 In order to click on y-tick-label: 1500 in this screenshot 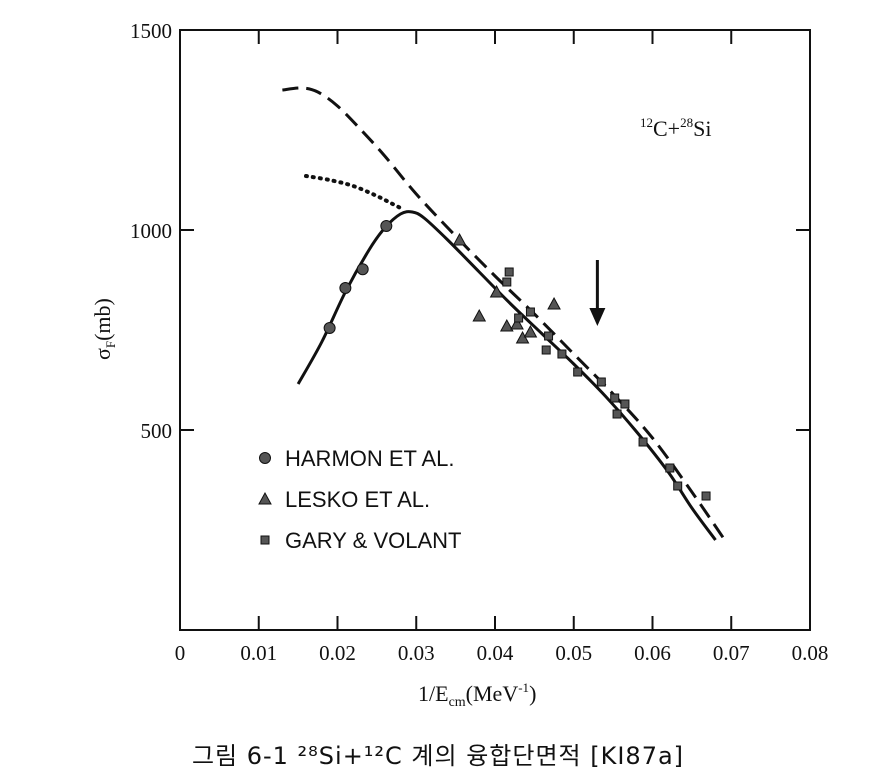, I will do `click(151, 31)`.